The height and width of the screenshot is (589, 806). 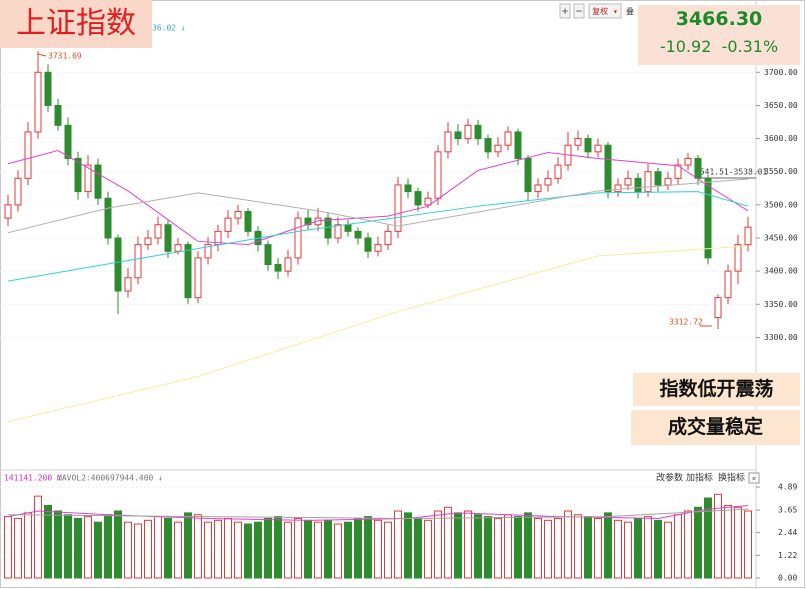 I want to click on vol-button: 换指标, so click(x=731, y=478).